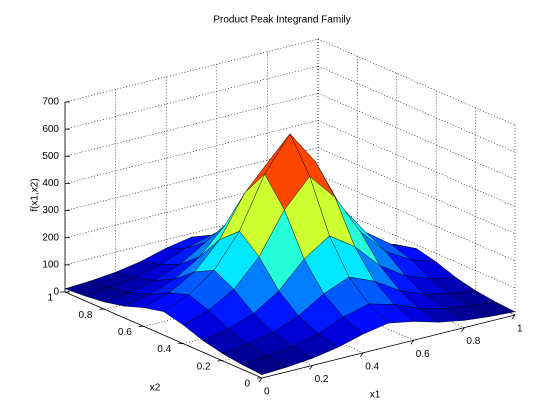 This screenshot has width=560, height=420. Describe the element at coordinates (264, 365) in the screenshot. I see `surface-patch` at that location.